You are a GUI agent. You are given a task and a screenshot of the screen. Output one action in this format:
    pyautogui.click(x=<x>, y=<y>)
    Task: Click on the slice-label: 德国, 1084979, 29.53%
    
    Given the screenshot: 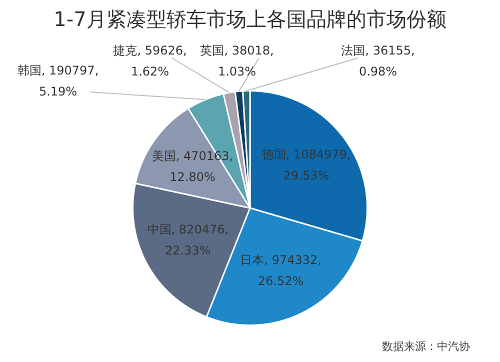 What is the action you would take?
    pyautogui.click(x=306, y=164)
    